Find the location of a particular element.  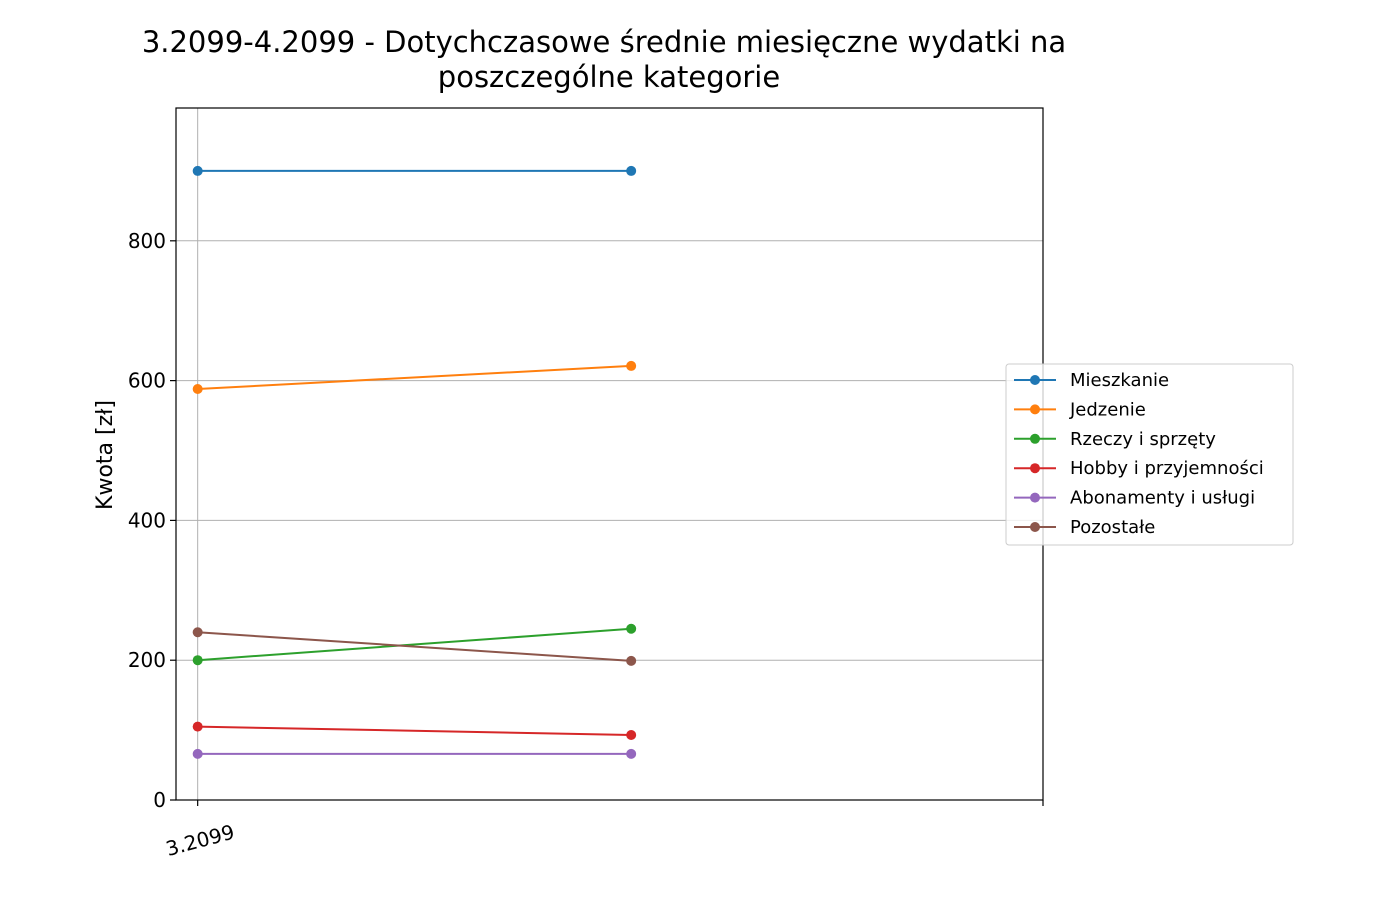

y-tick-label: 600 is located at coordinates (147, 381).